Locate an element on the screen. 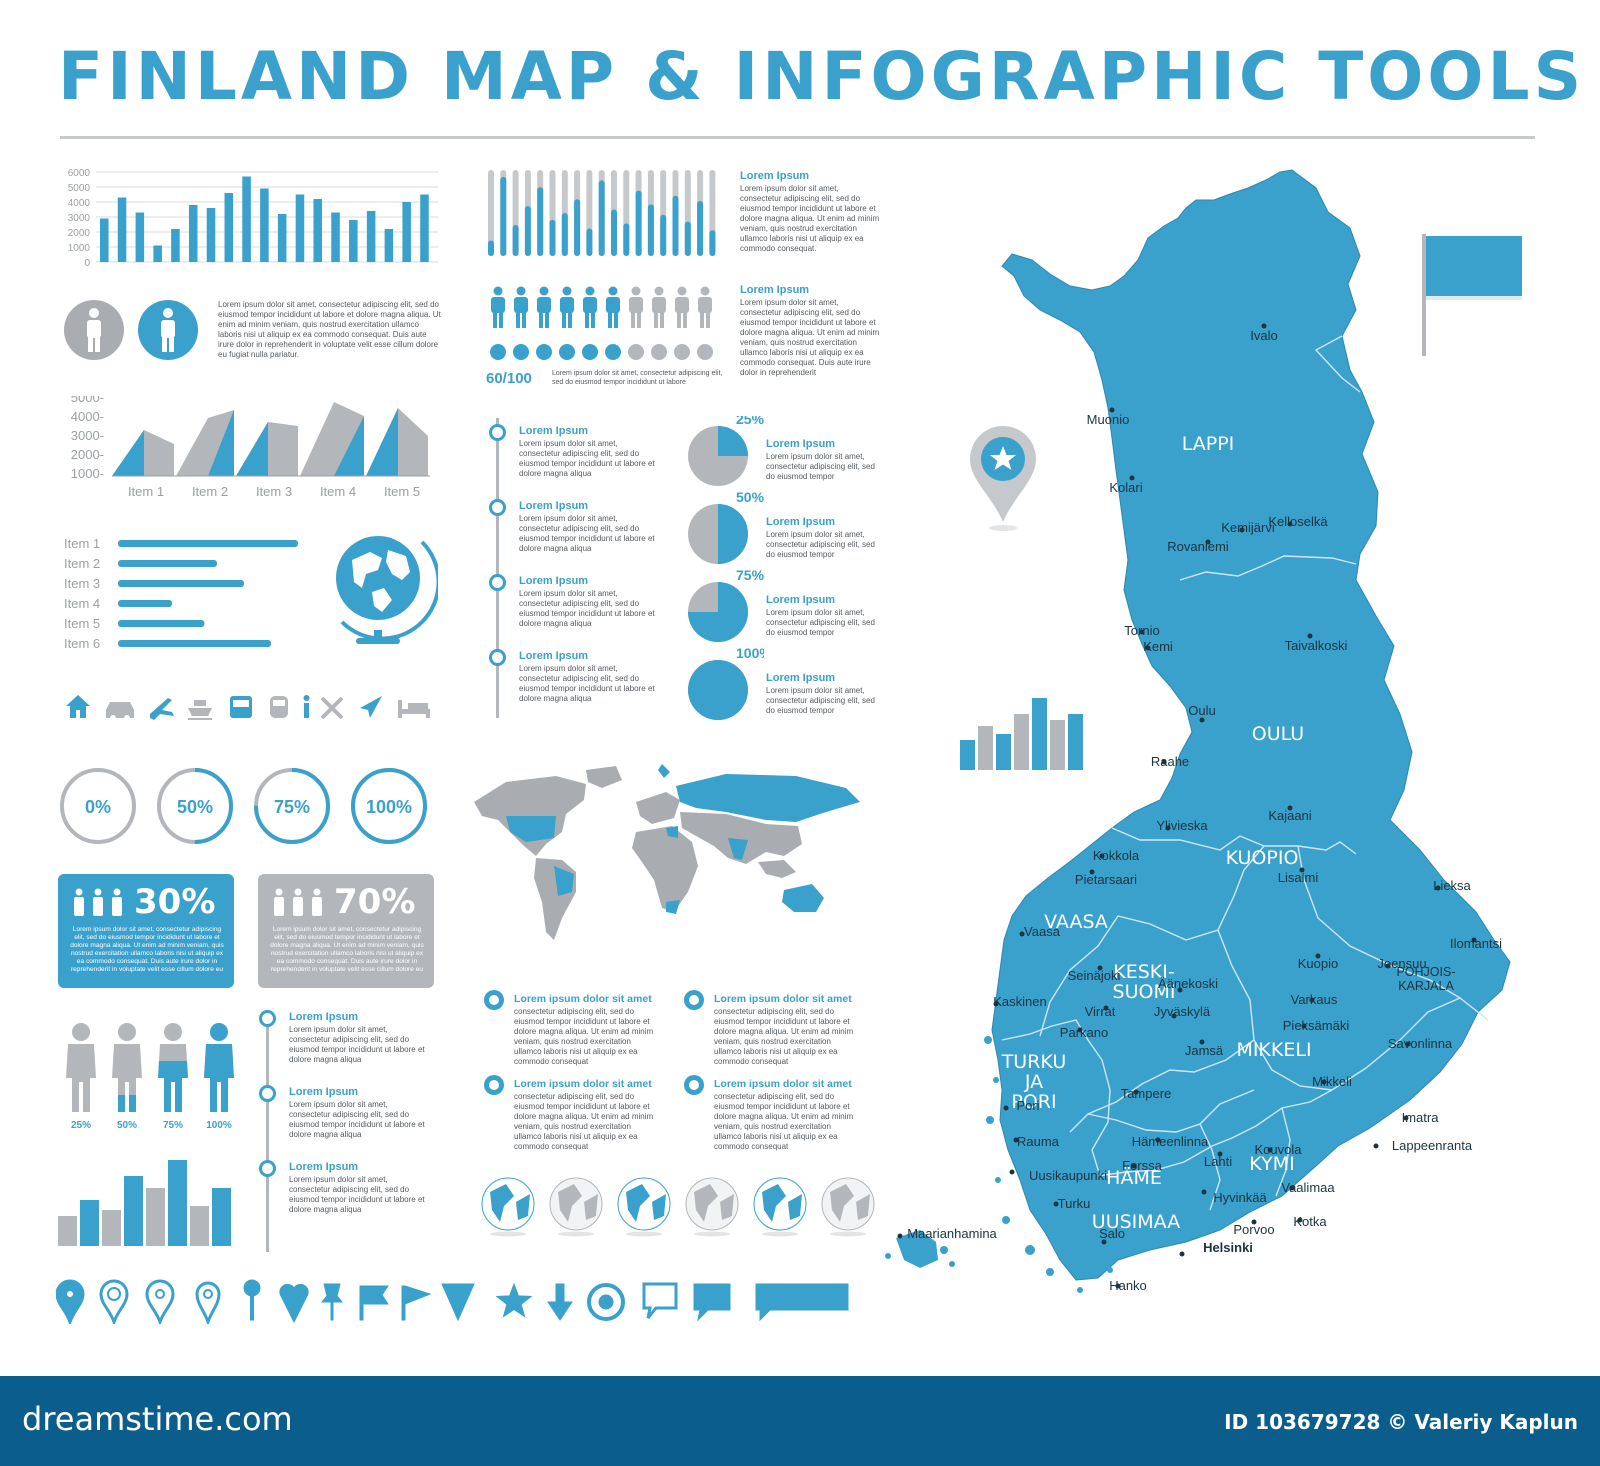 The width and height of the screenshot is (1600, 1466). y-tick-label: 1000- is located at coordinates (87, 473).